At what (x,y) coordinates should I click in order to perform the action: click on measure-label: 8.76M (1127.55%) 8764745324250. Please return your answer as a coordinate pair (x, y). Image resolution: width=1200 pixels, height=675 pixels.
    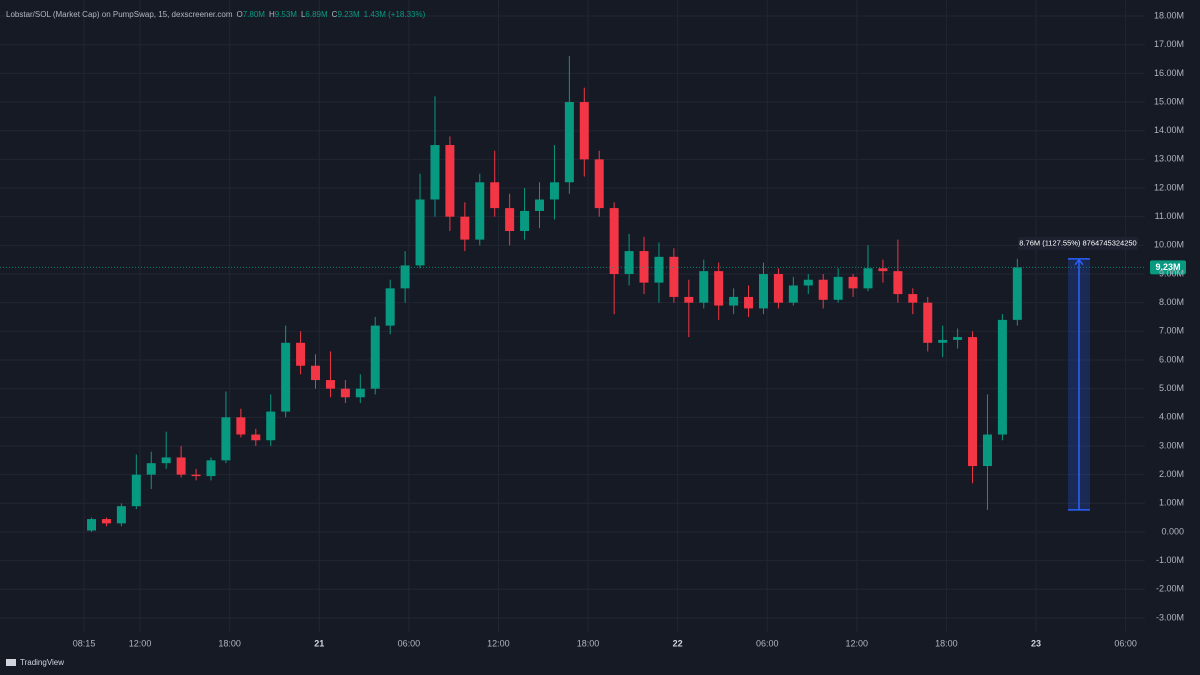
    Looking at the image, I should click on (1077, 242).